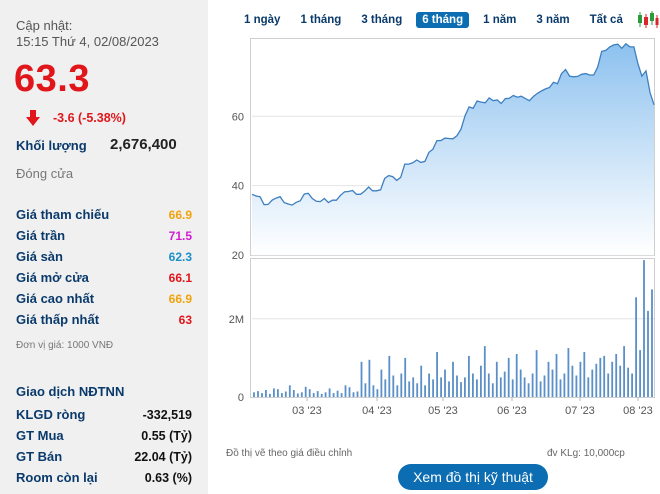 This screenshot has width=660, height=494. I want to click on stat-value: 66.9, so click(180, 298).